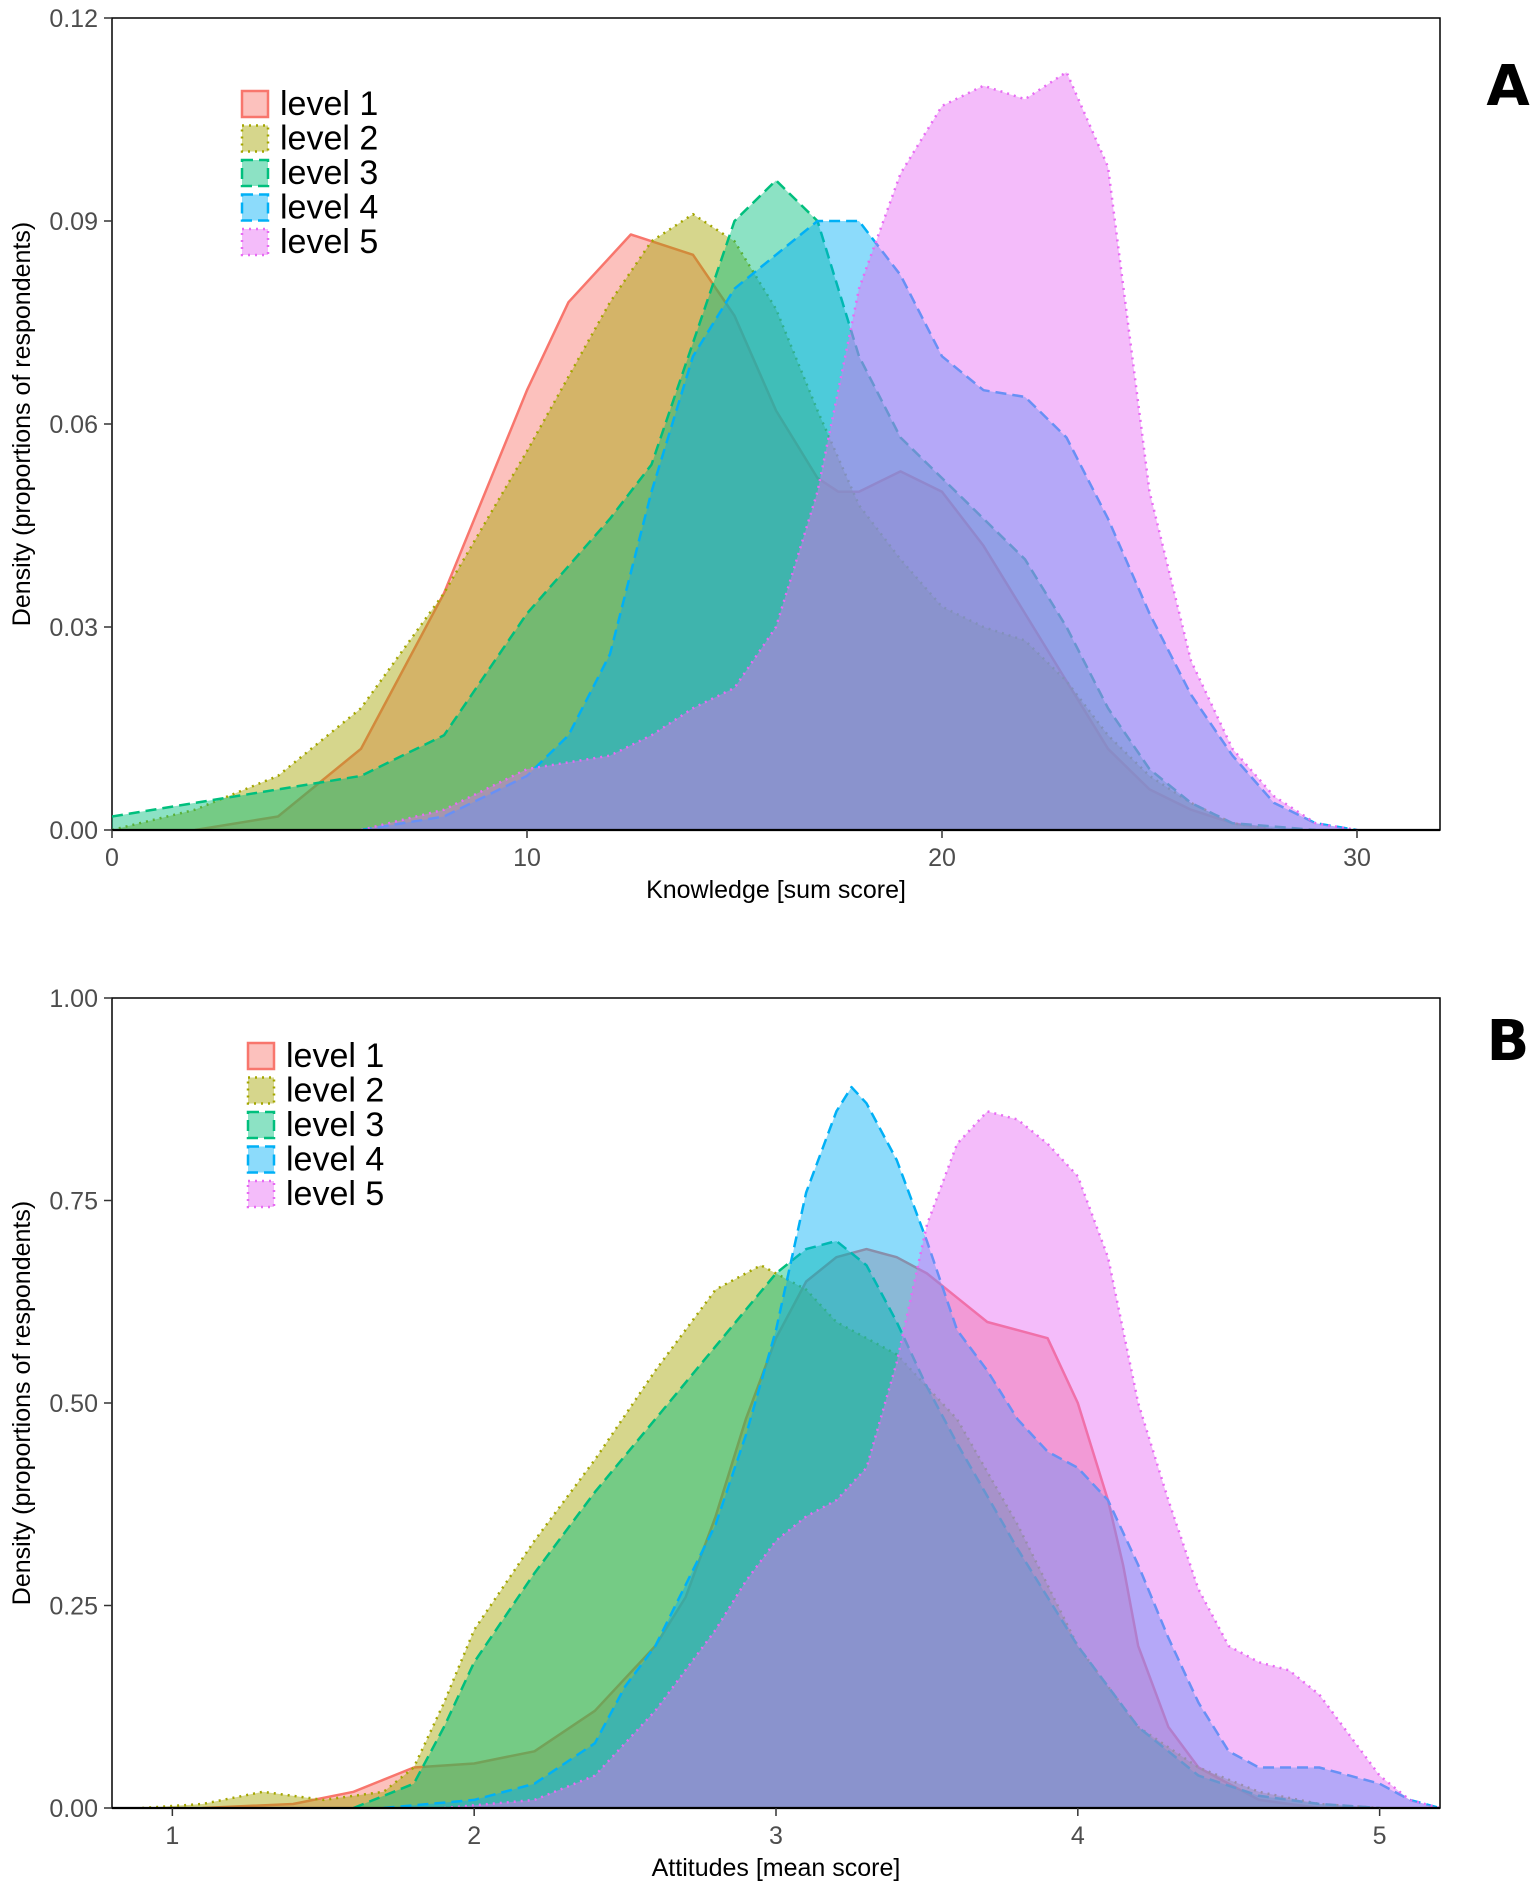  What do you see at coordinates (527, 858) in the screenshot?
I see `panel-a-x-tick-label: 10` at bounding box center [527, 858].